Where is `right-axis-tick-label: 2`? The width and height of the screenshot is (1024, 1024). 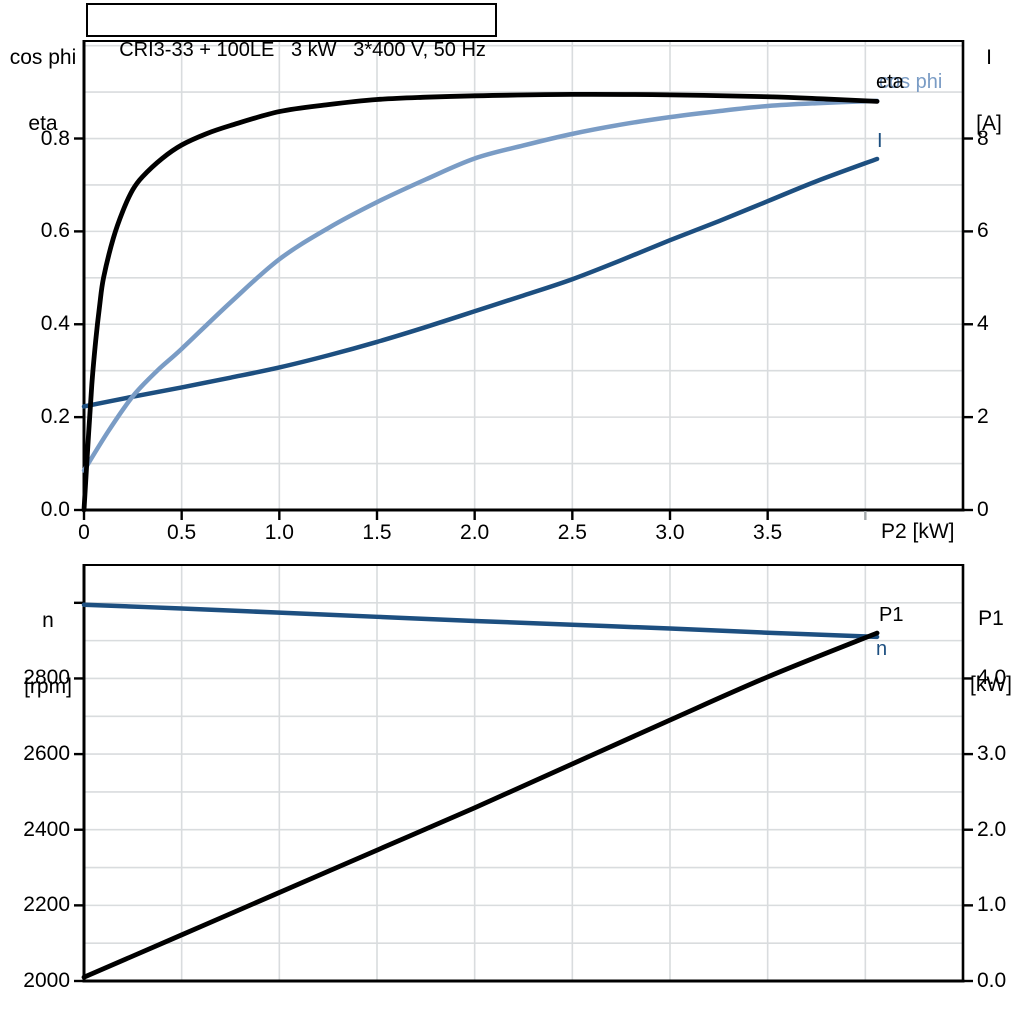
right-axis-tick-label: 2 is located at coordinates (983, 417).